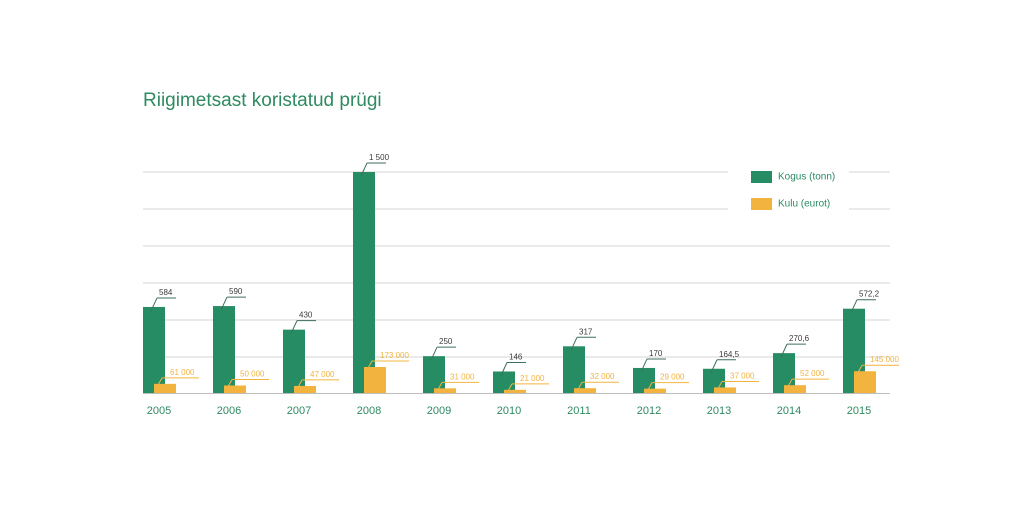 This screenshot has height=510, width=1024. Describe the element at coordinates (252, 373) in the screenshot. I see `data-label-kulu: 50 000` at that location.